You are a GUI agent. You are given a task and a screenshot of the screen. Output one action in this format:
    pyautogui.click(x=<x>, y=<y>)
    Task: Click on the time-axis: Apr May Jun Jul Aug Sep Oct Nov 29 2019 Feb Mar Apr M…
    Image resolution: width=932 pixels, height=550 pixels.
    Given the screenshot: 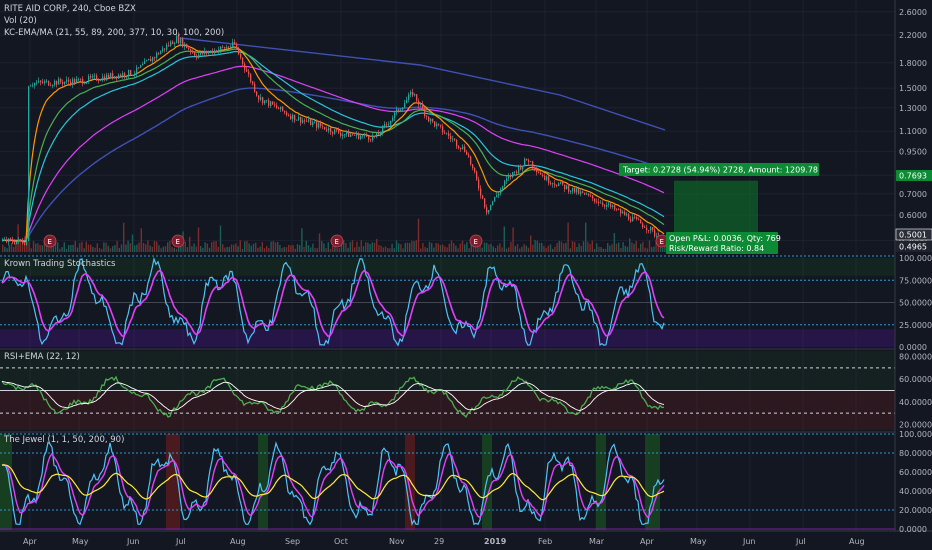 What is the action you would take?
    pyautogui.click(x=444, y=541)
    